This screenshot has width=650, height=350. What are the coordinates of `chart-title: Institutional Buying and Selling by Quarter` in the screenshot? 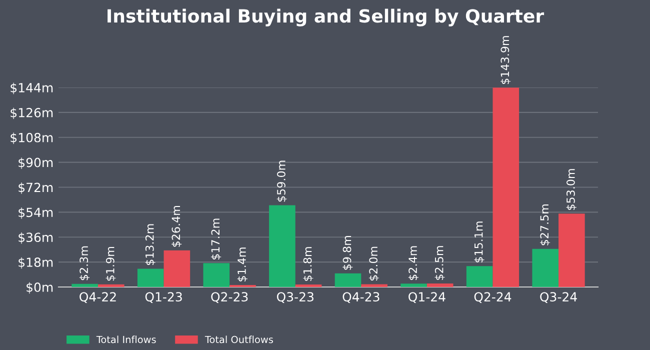 It's located at (326, 17).